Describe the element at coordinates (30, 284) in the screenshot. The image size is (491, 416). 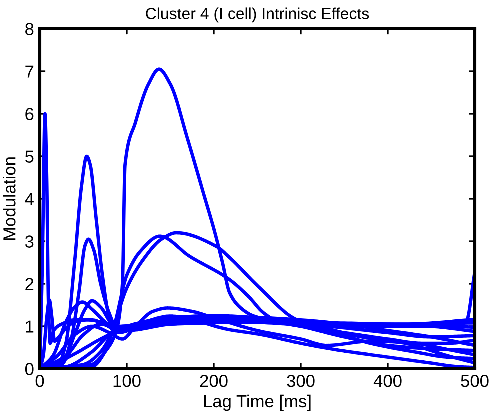
I see `y-tick-label: 2` at that location.